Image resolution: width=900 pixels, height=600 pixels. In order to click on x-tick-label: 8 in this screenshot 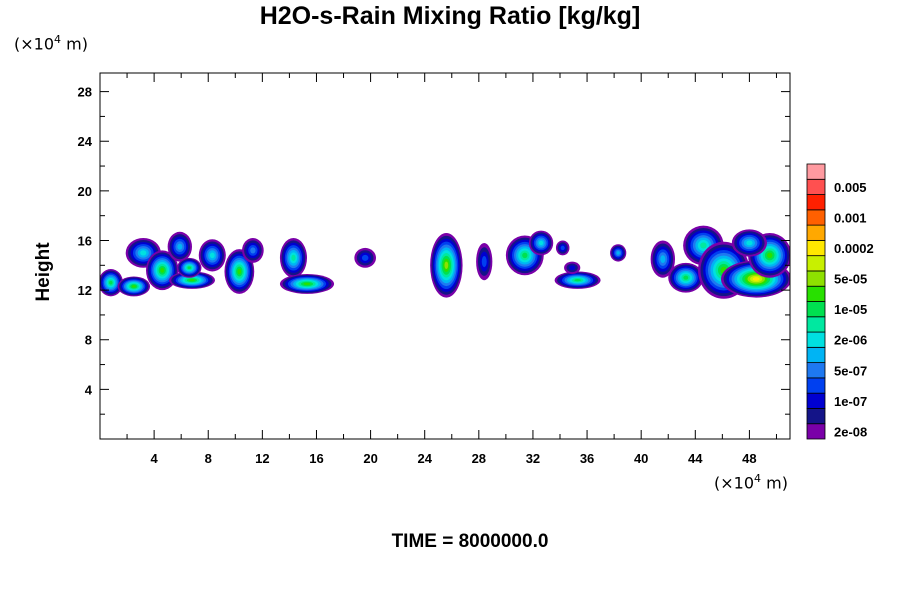, I will do `click(208, 458)`.